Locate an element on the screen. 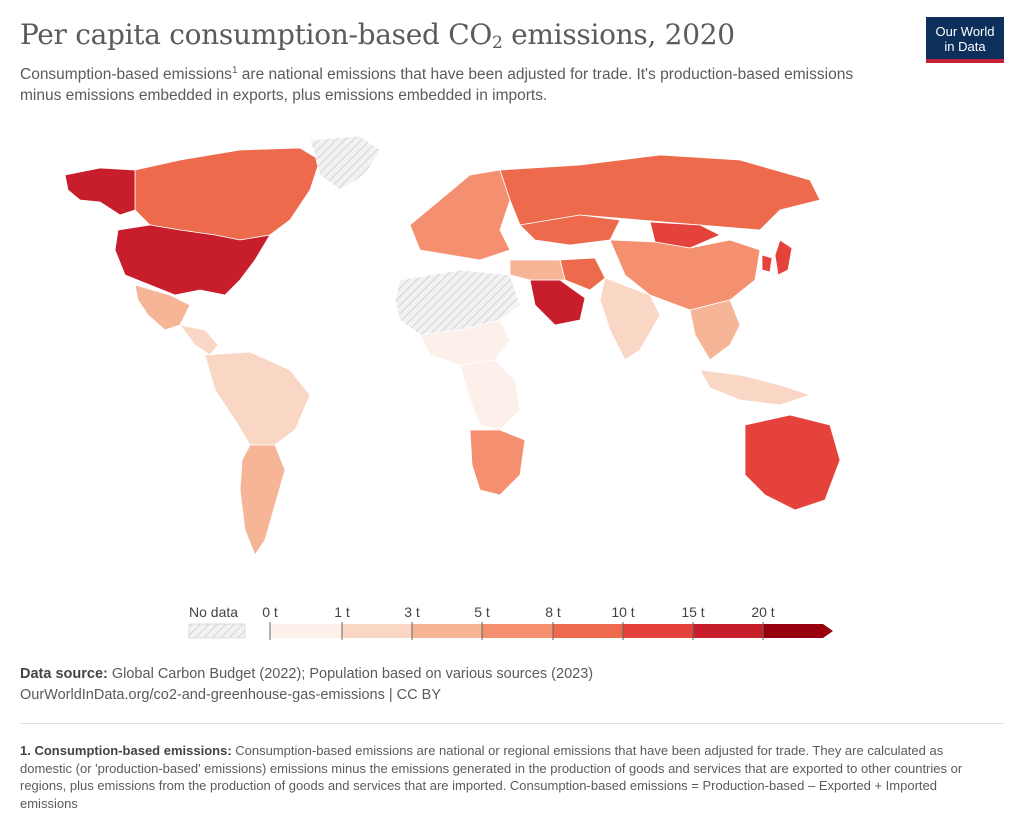  region-europe is located at coordinates (460, 215).